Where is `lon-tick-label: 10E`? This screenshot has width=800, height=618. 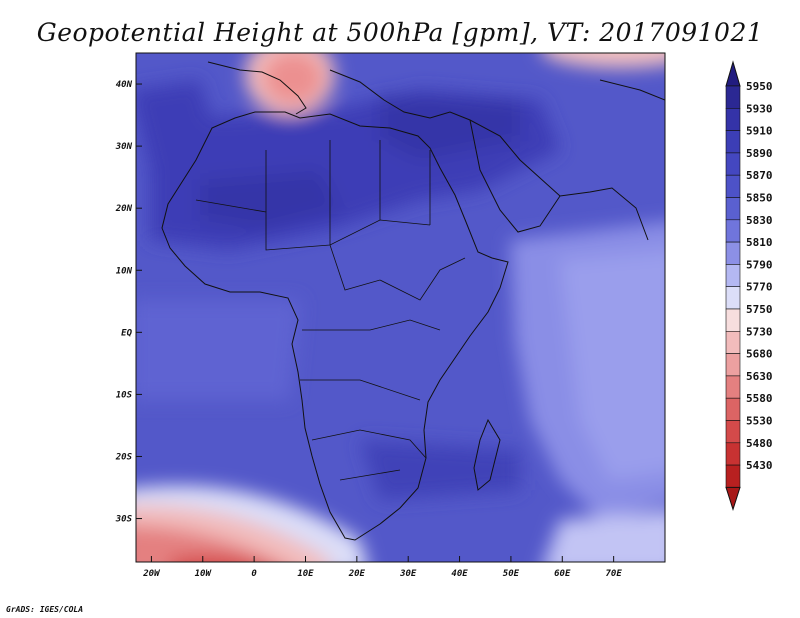 lon-tick-label: 10E is located at coordinates (305, 574).